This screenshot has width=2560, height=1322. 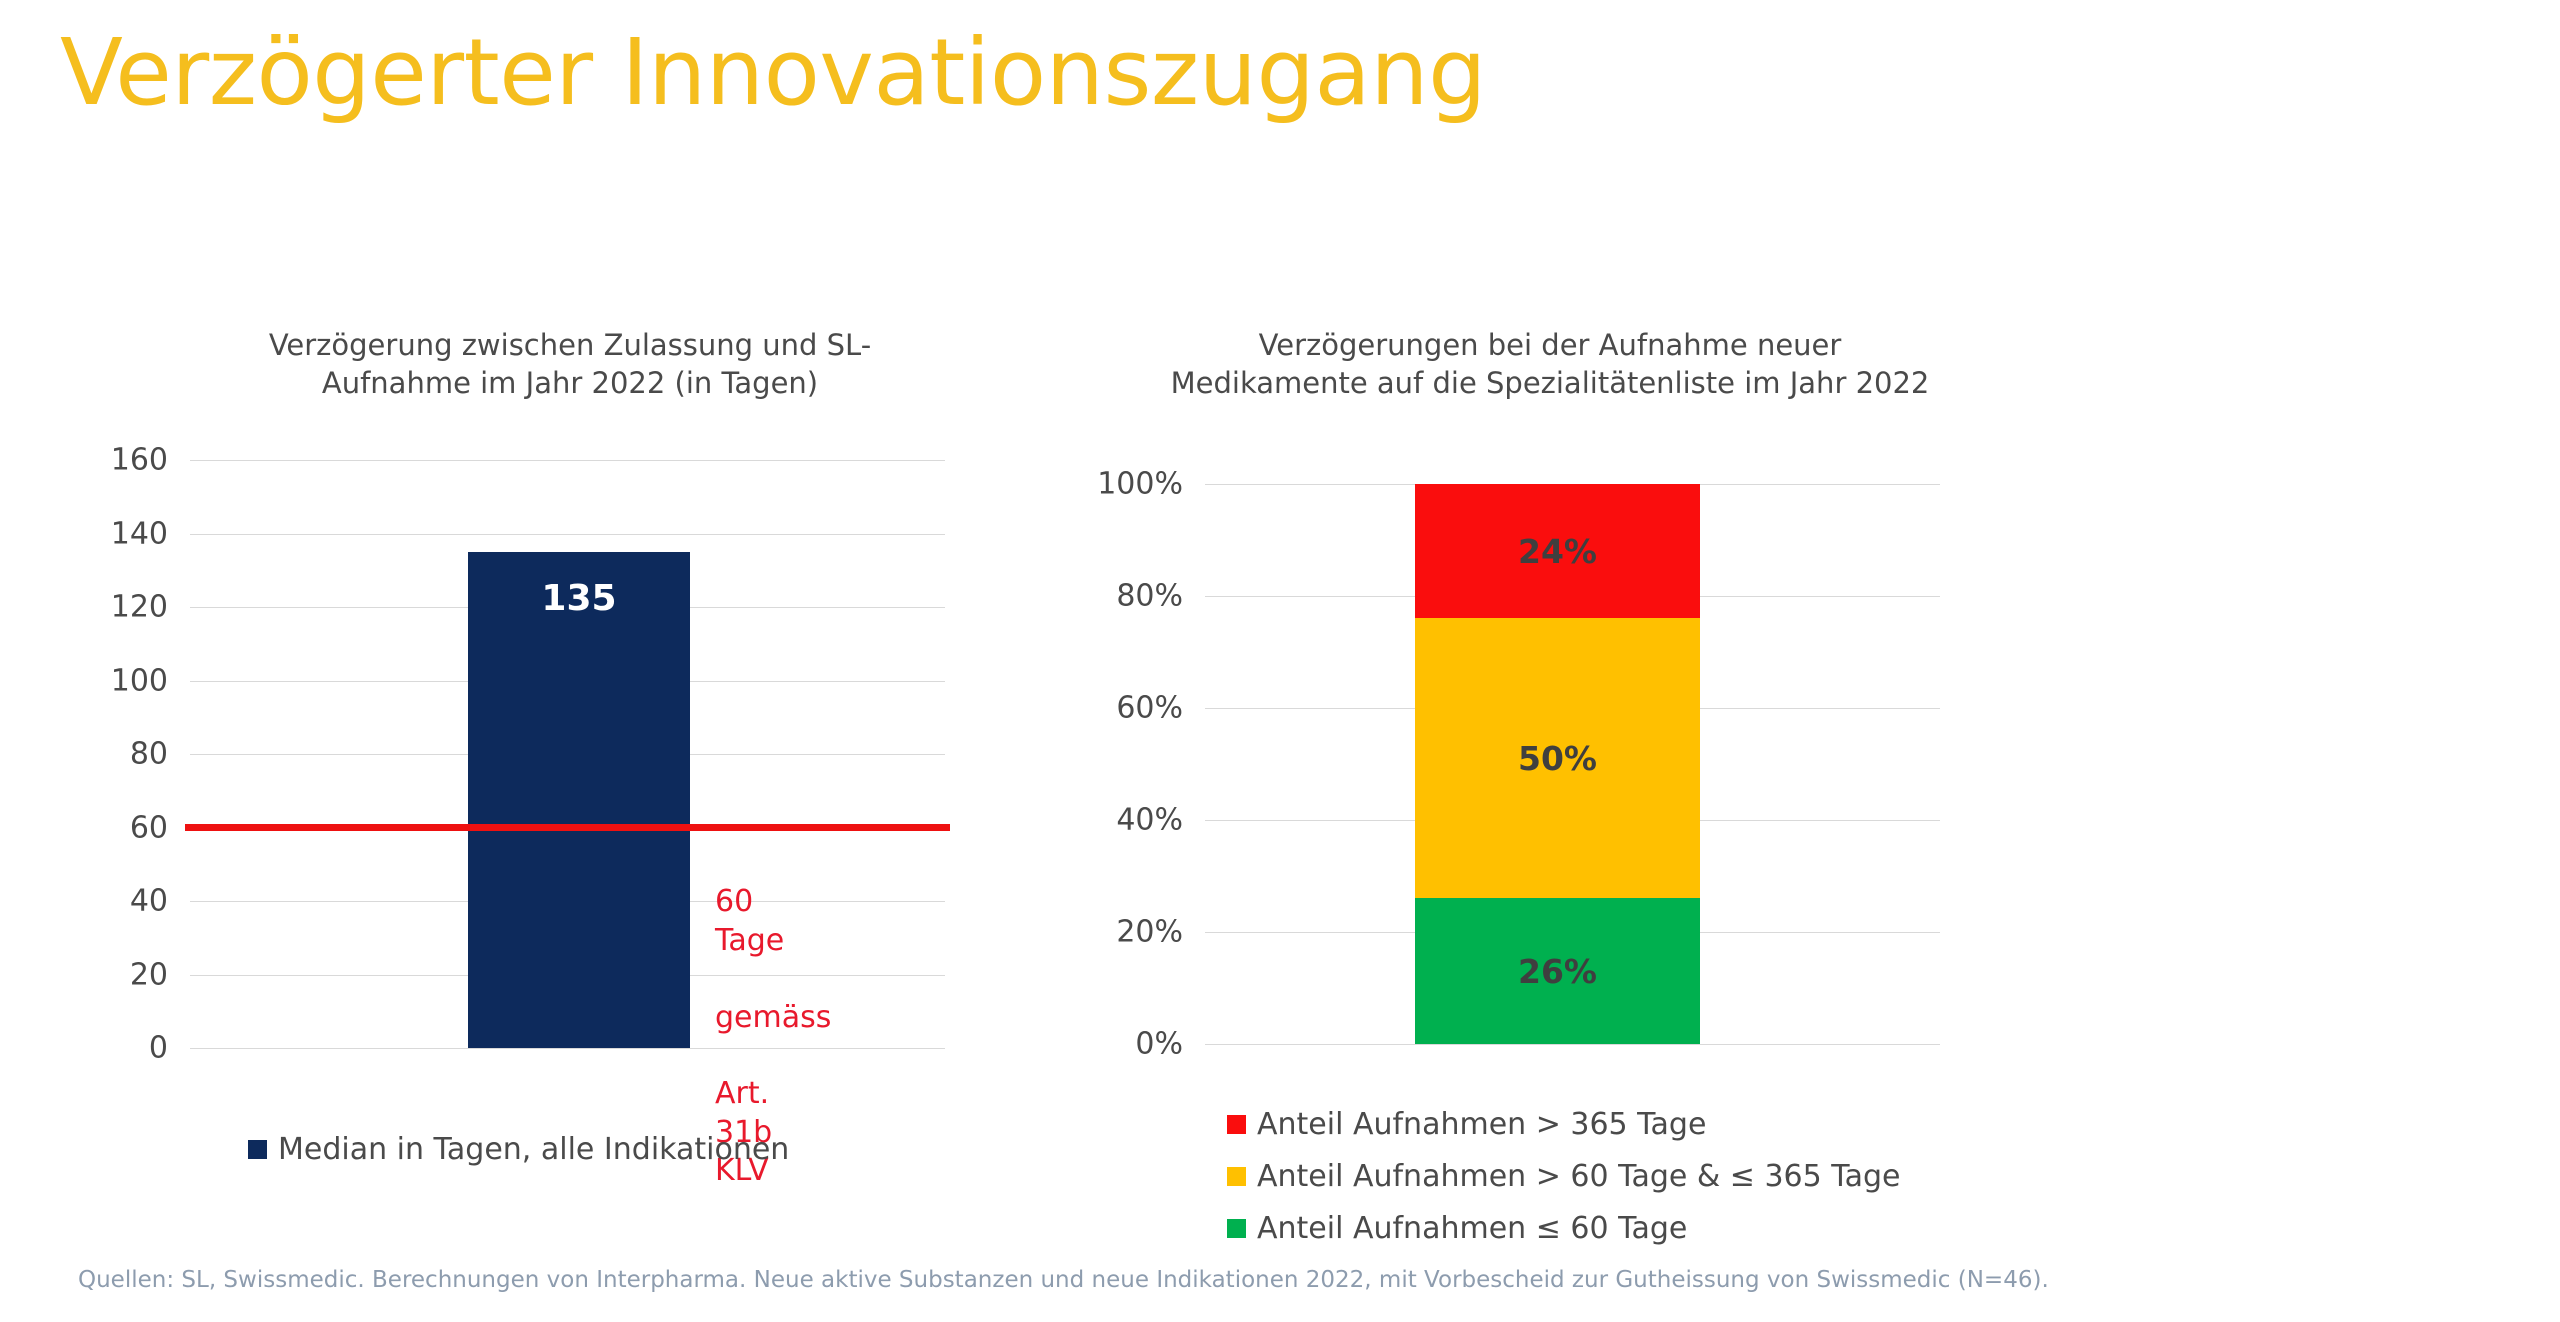 What do you see at coordinates (528, 460) in the screenshot?
I see `gridline: 160` at bounding box center [528, 460].